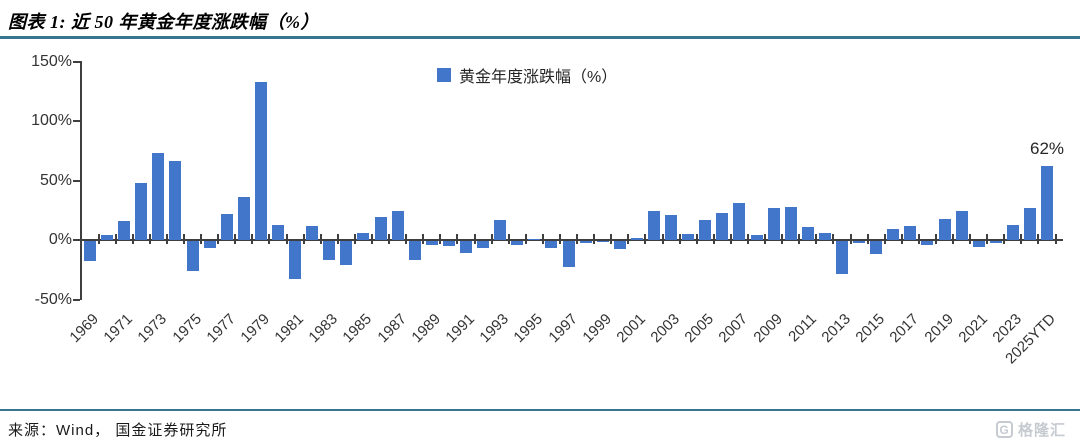  Describe the element at coordinates (414, 251) in the screenshot. I see `bar-1988` at that location.